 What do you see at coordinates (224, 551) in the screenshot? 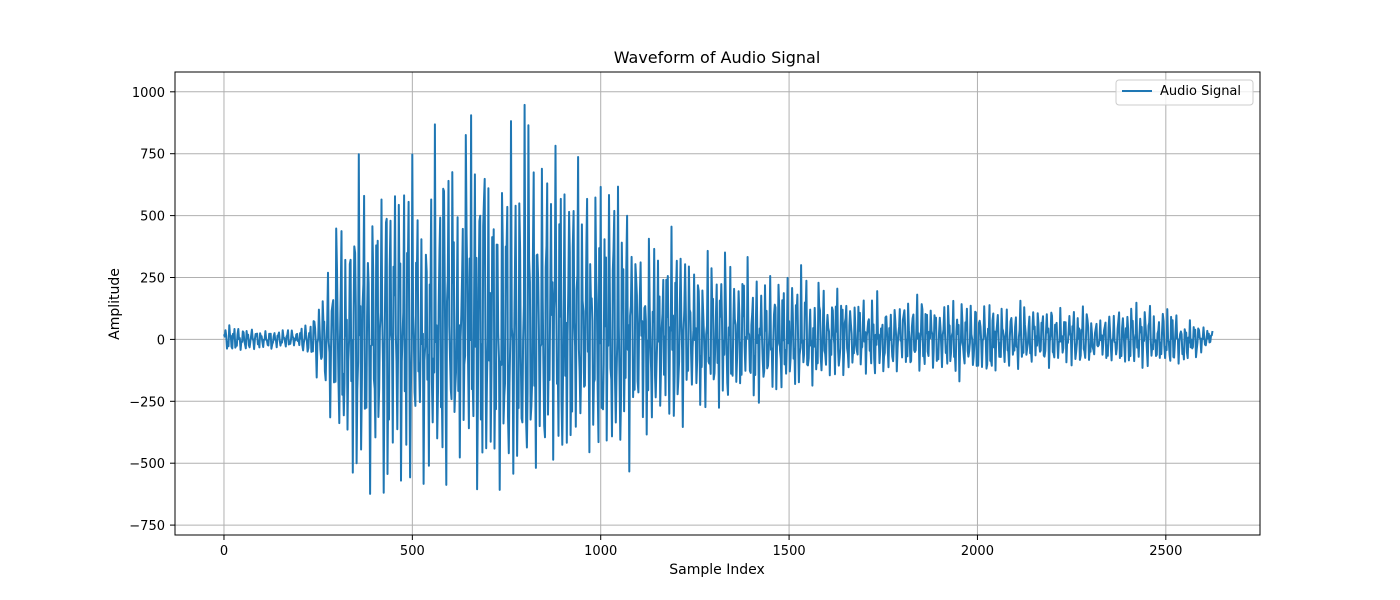
I see `x-tick-label: 0` at bounding box center [224, 551].